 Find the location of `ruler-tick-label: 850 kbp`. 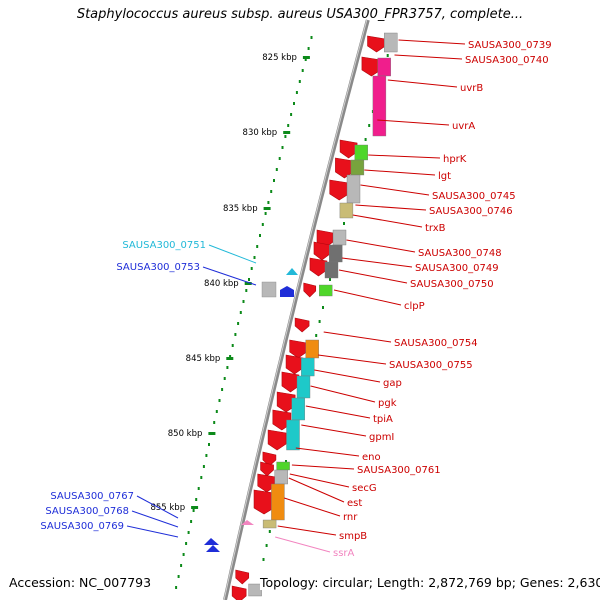

ruler-tick-label: 850 kbp is located at coordinates (185, 434).